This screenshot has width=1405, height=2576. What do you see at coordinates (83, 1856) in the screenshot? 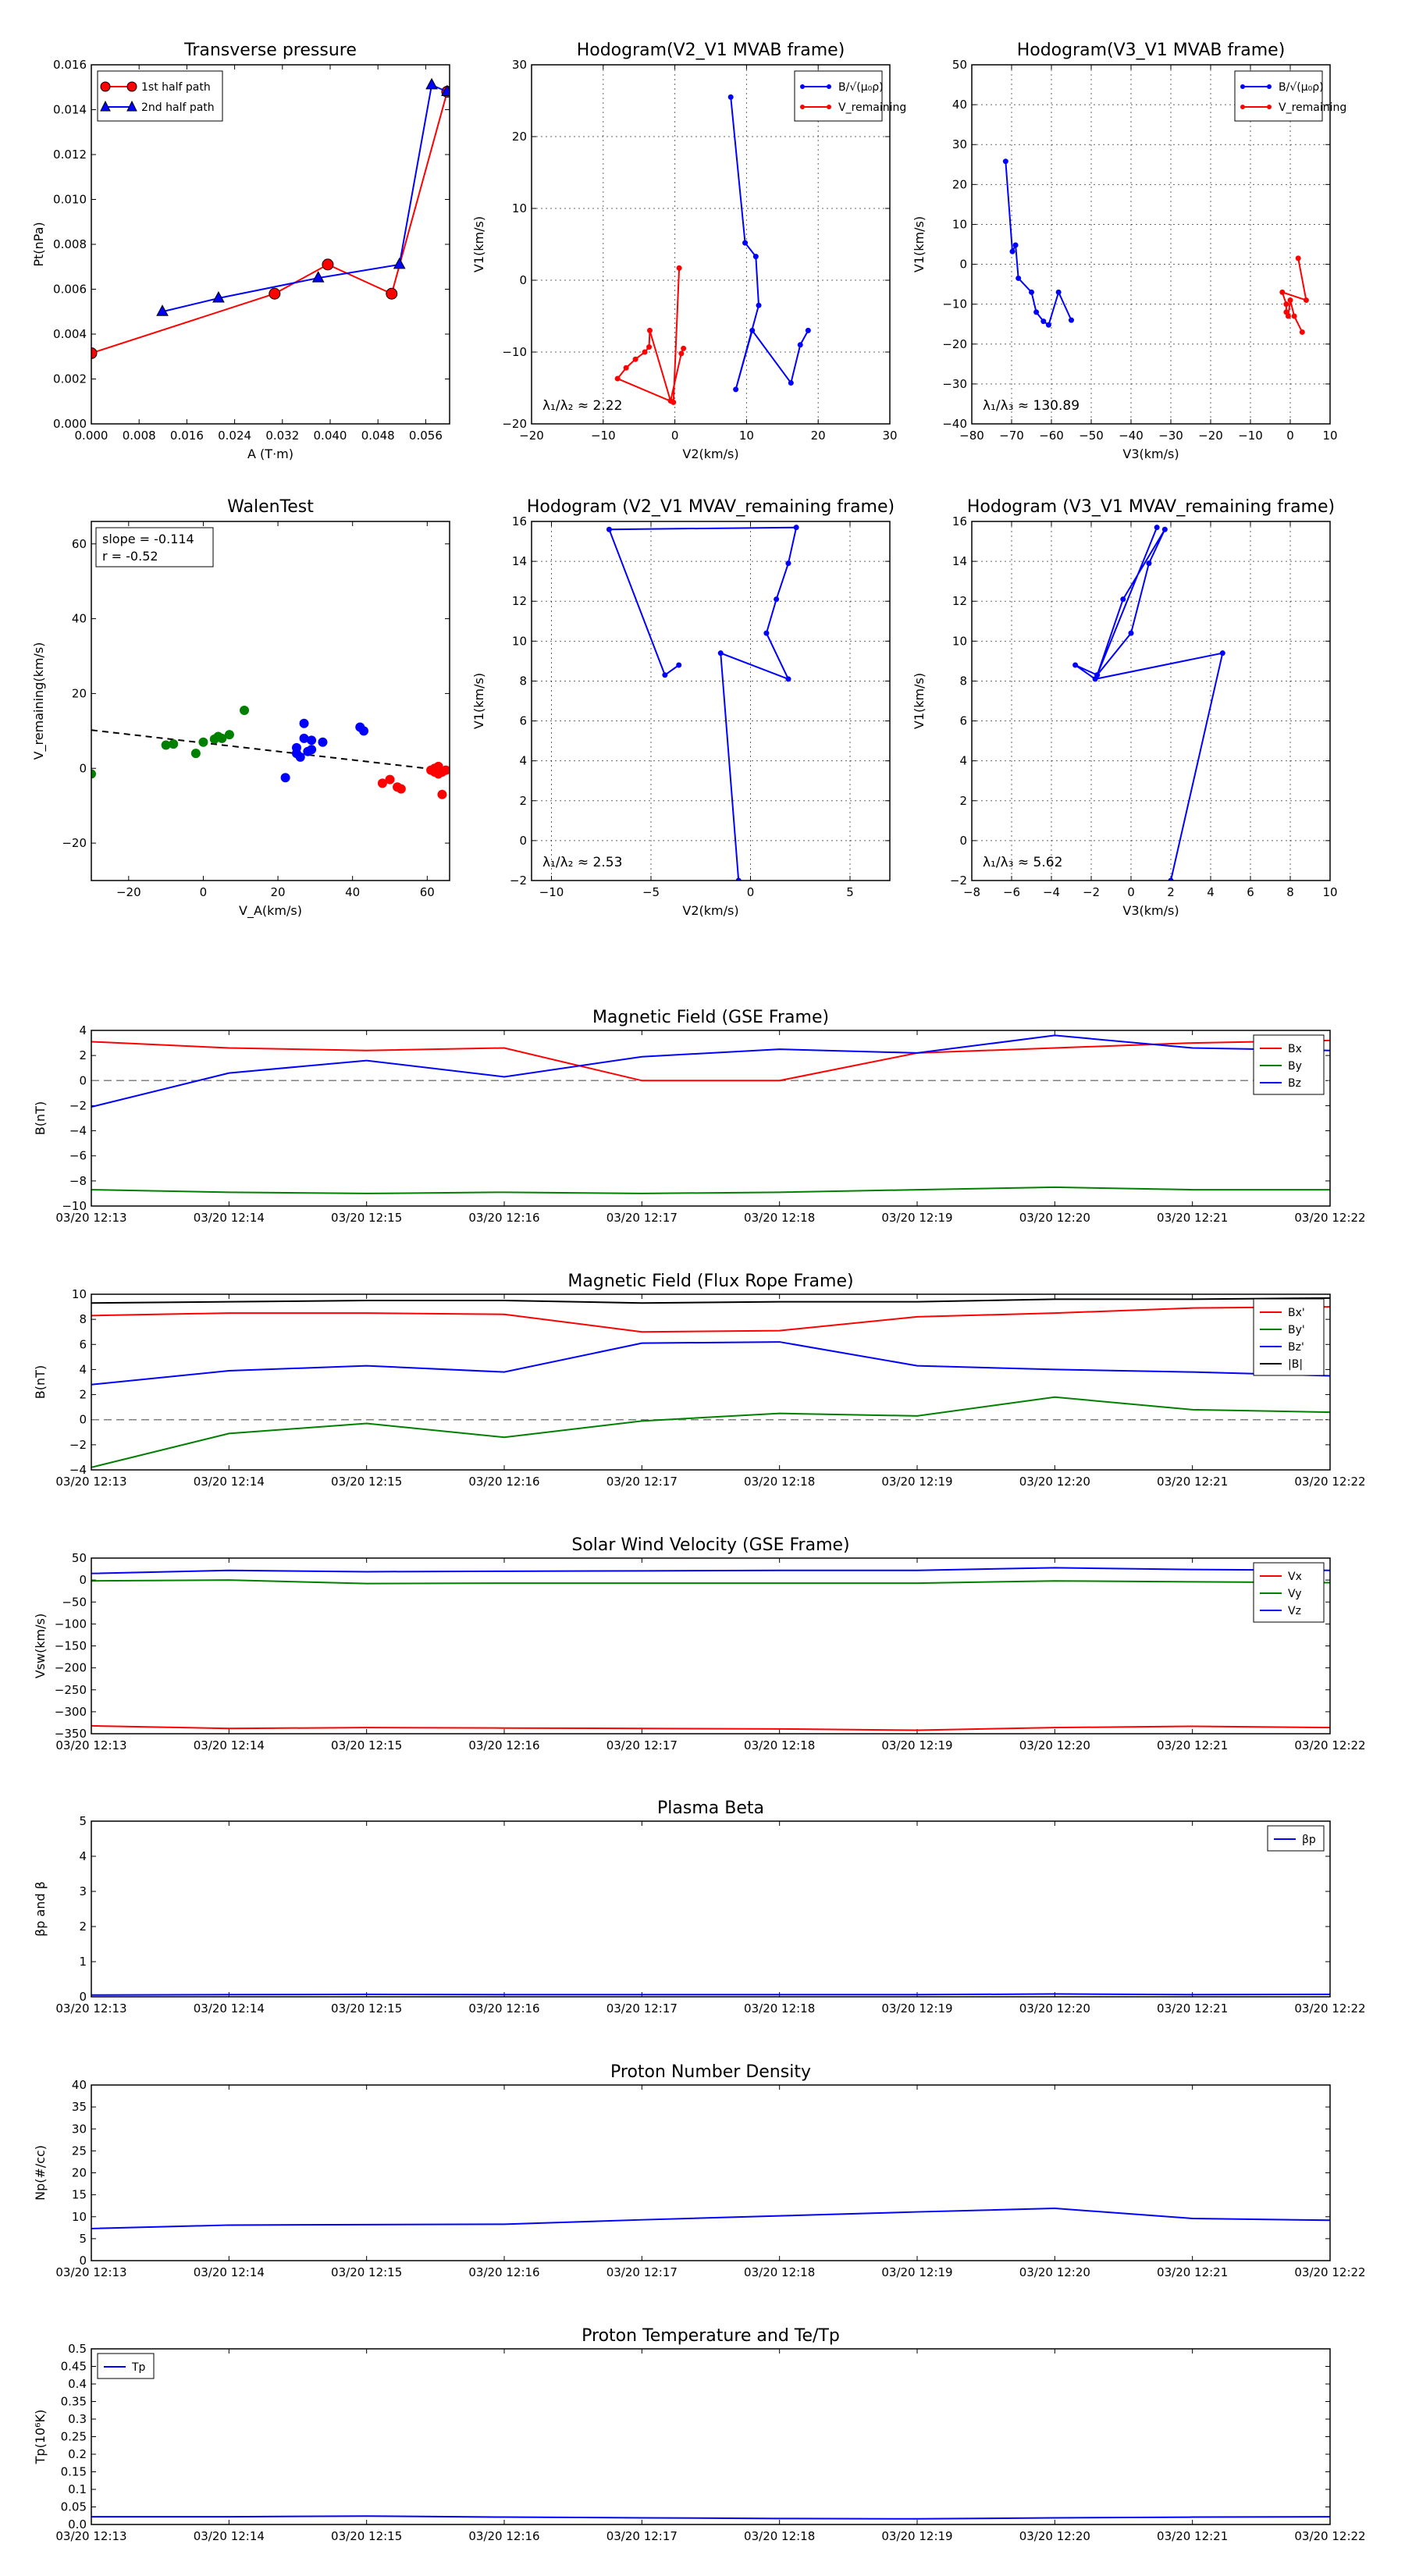
I see `y-tick-label: 4` at bounding box center [83, 1856].